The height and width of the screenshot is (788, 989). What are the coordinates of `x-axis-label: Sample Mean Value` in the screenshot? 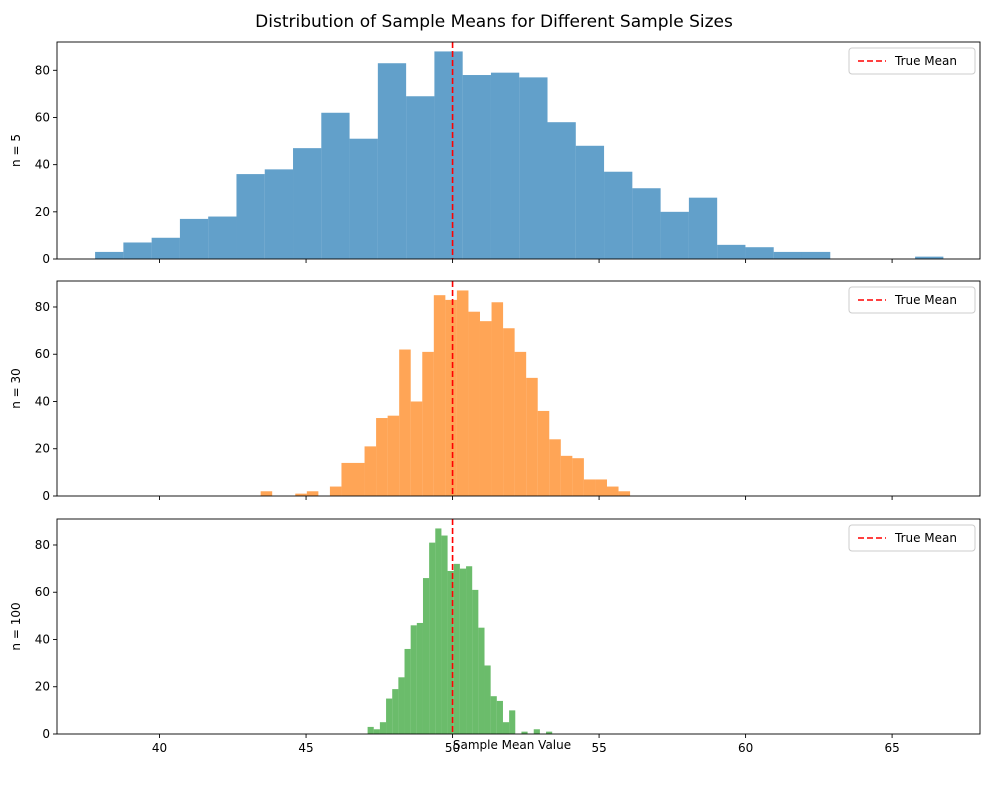 It's located at (512, 745).